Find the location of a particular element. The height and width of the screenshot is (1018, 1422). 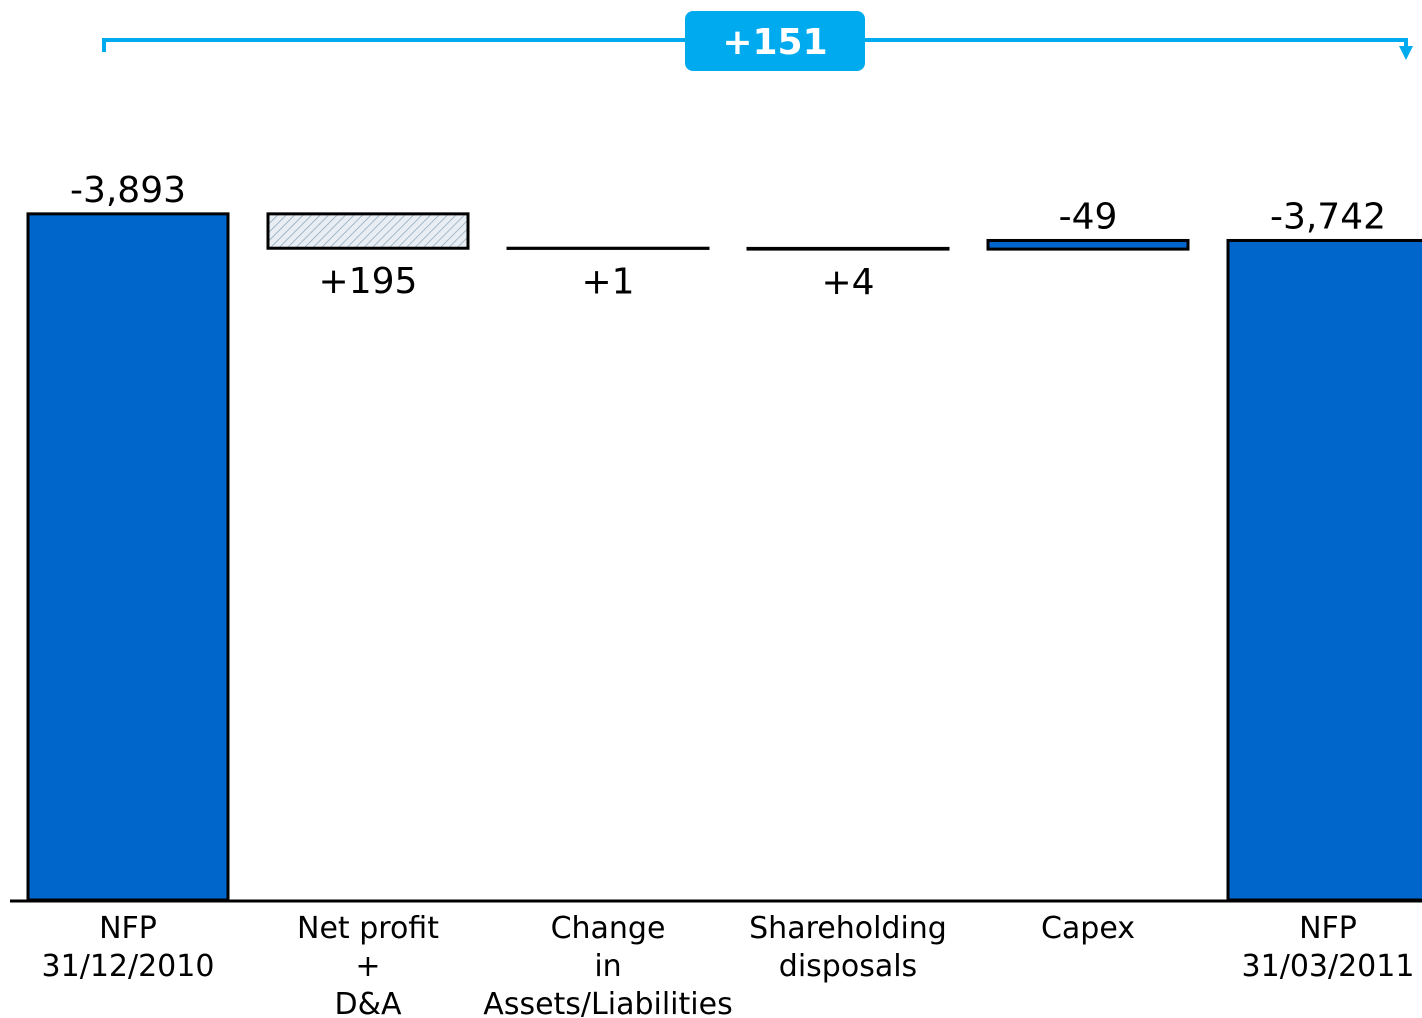

x-tick-label: Shareholding disposals is located at coordinates (848, 947).